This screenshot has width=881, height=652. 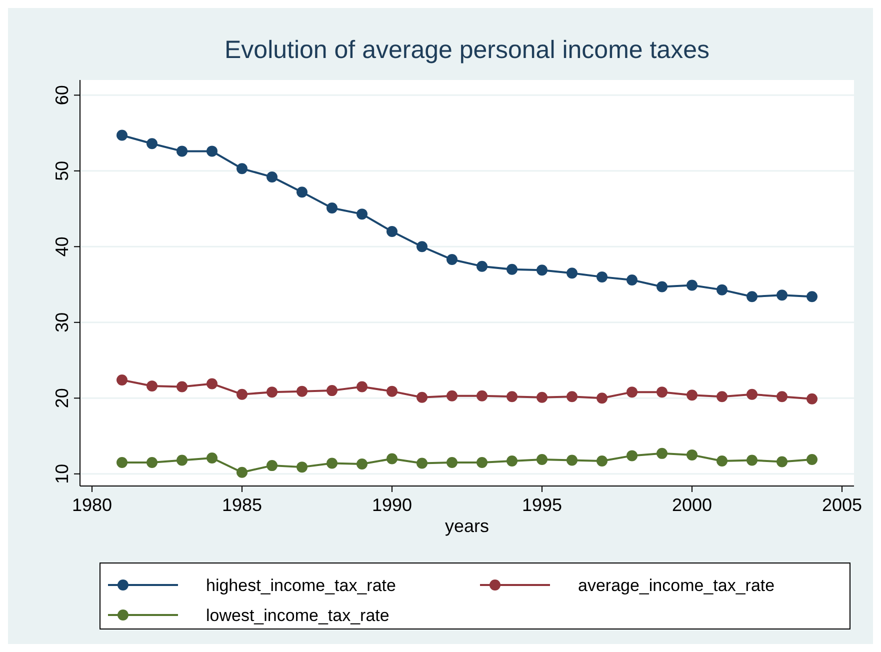 I want to click on x-tick-label: 1985, so click(x=242, y=505).